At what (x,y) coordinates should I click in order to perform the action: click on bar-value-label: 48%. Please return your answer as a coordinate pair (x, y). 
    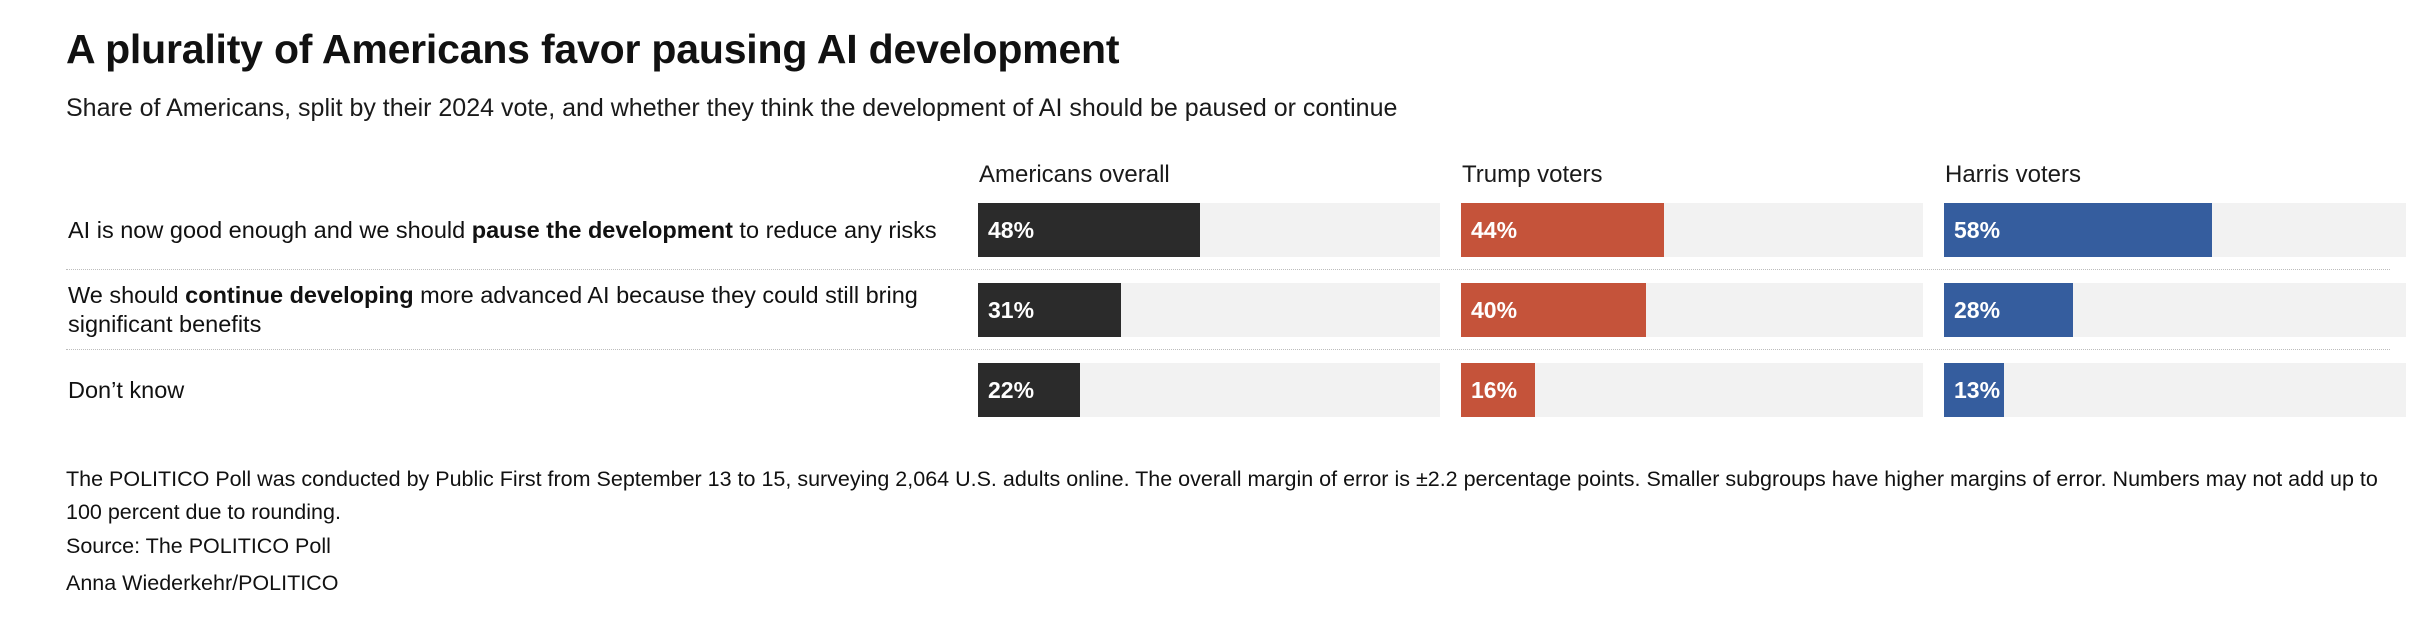
    Looking at the image, I should click on (1011, 230).